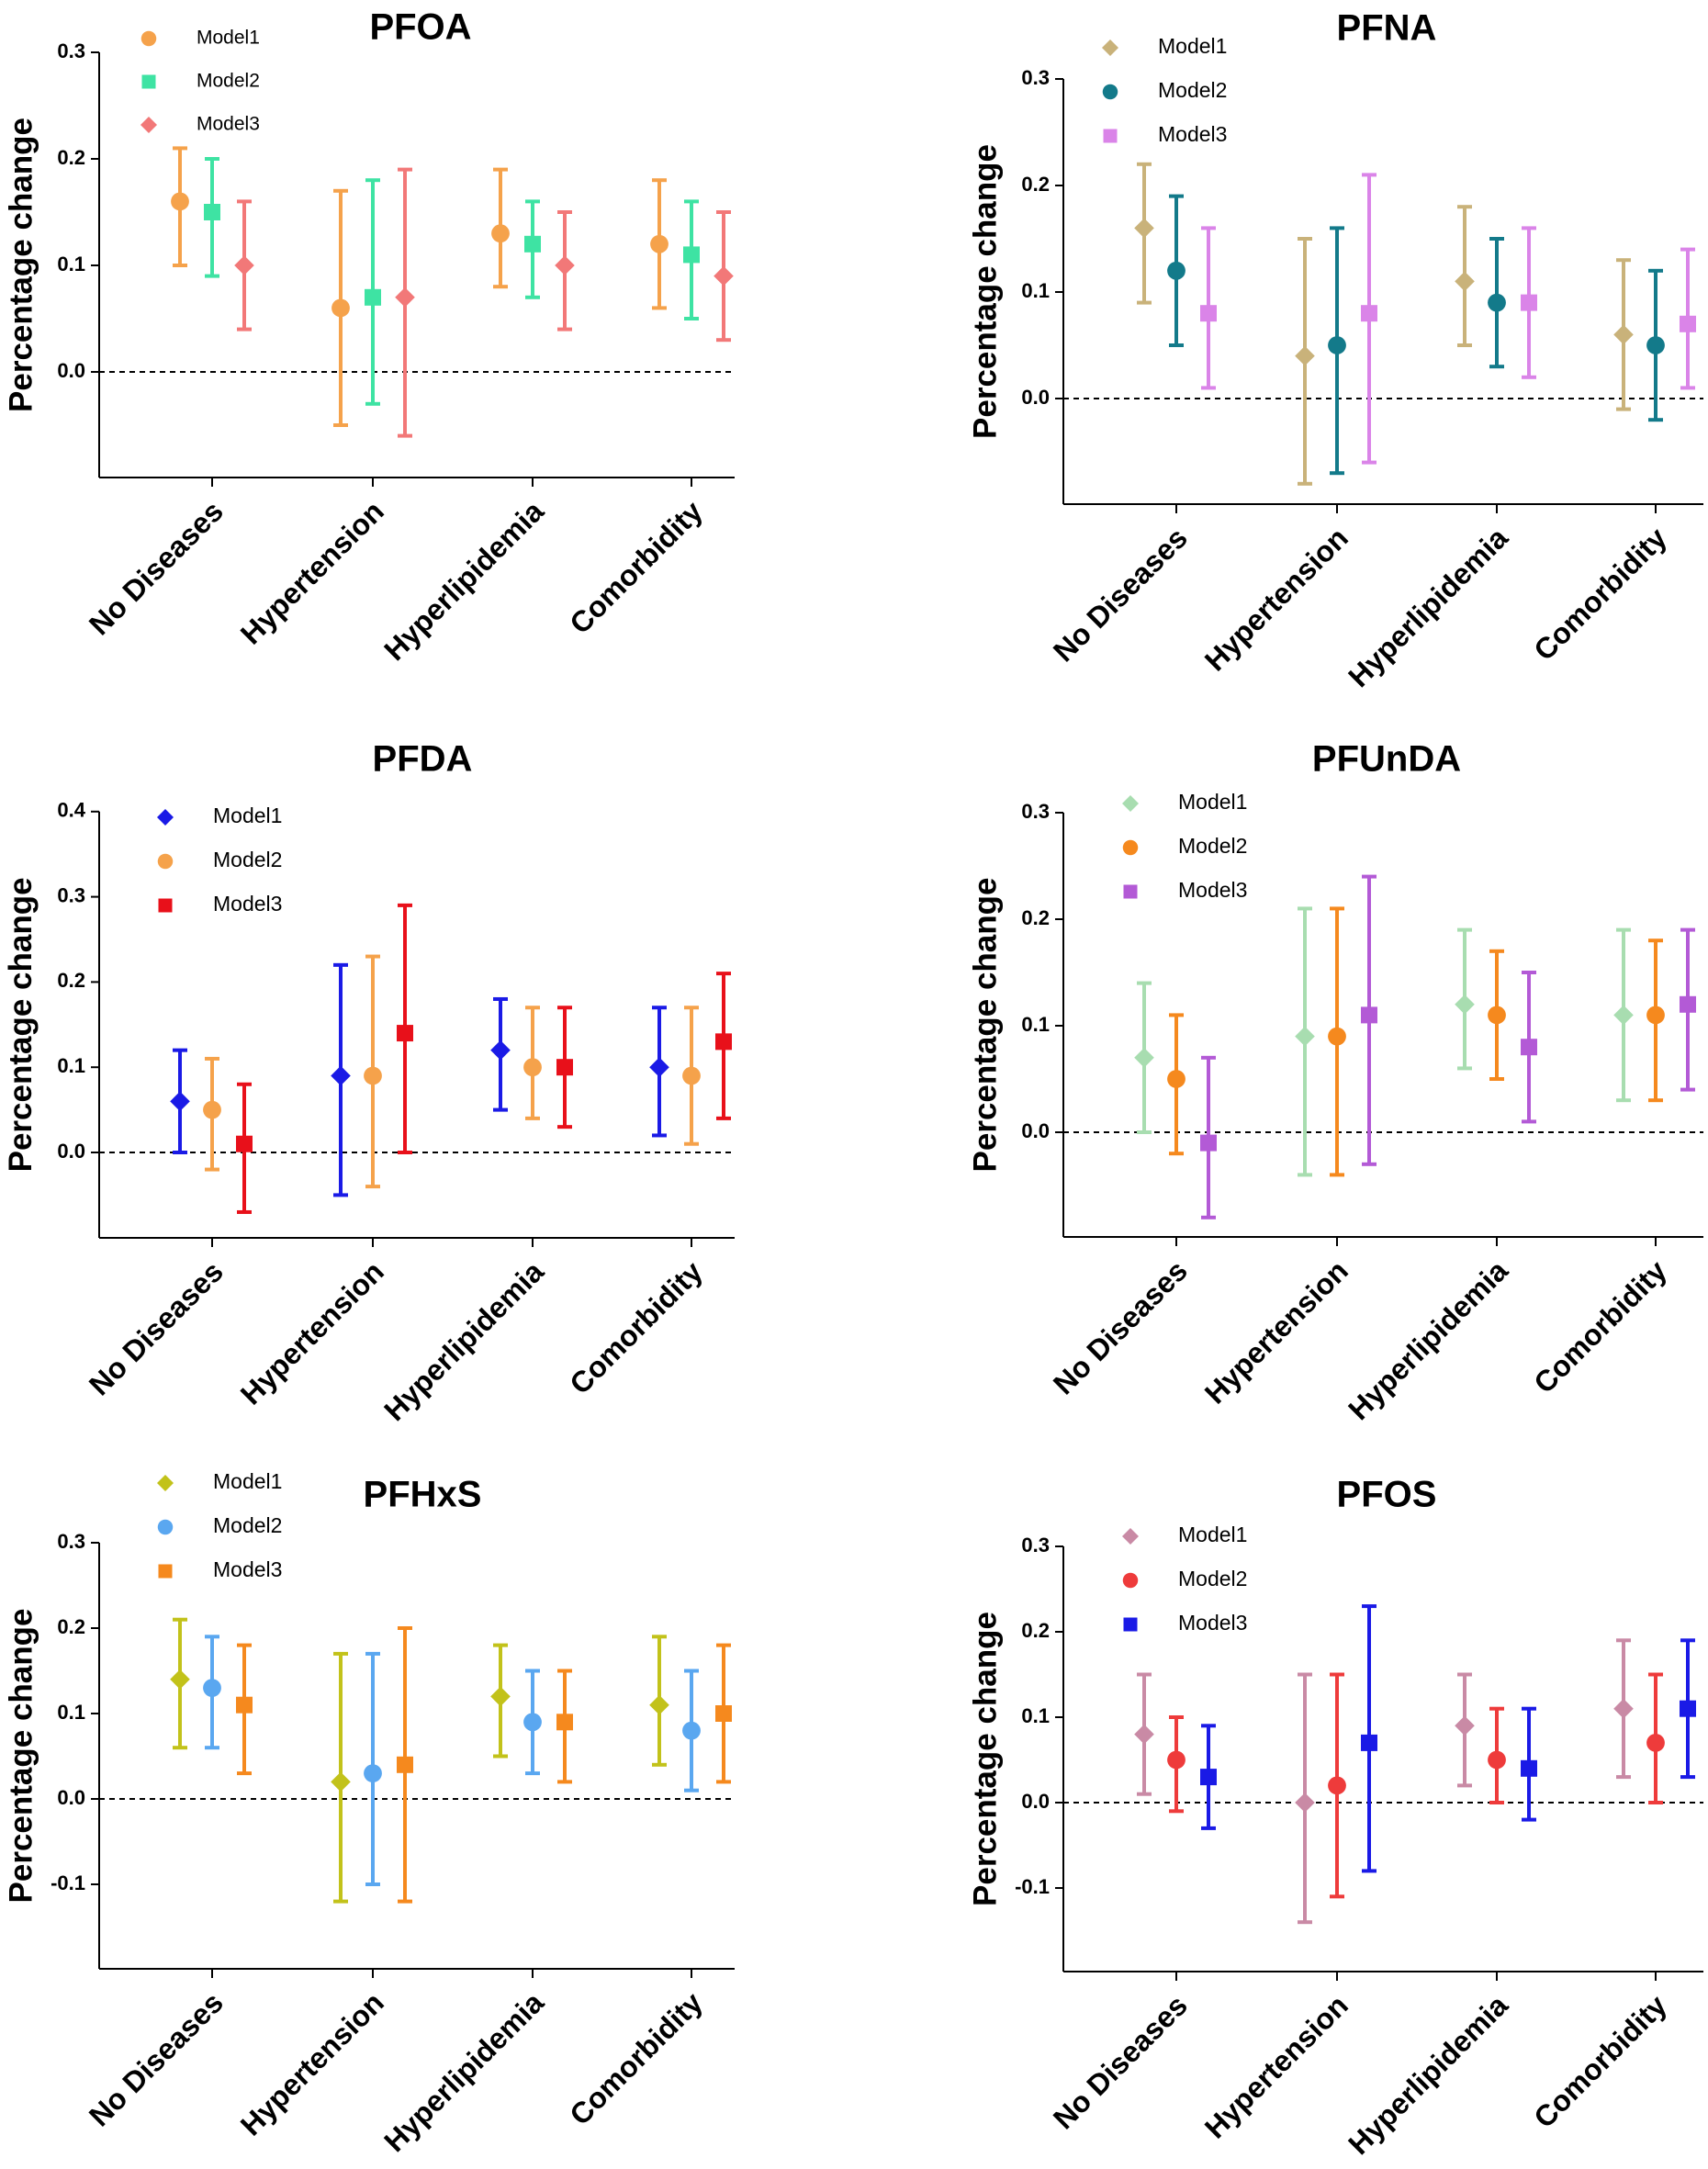 This screenshot has height=2169, width=1708. What do you see at coordinates (71, 810) in the screenshot?
I see `y-tick-label: 0.4` at bounding box center [71, 810].